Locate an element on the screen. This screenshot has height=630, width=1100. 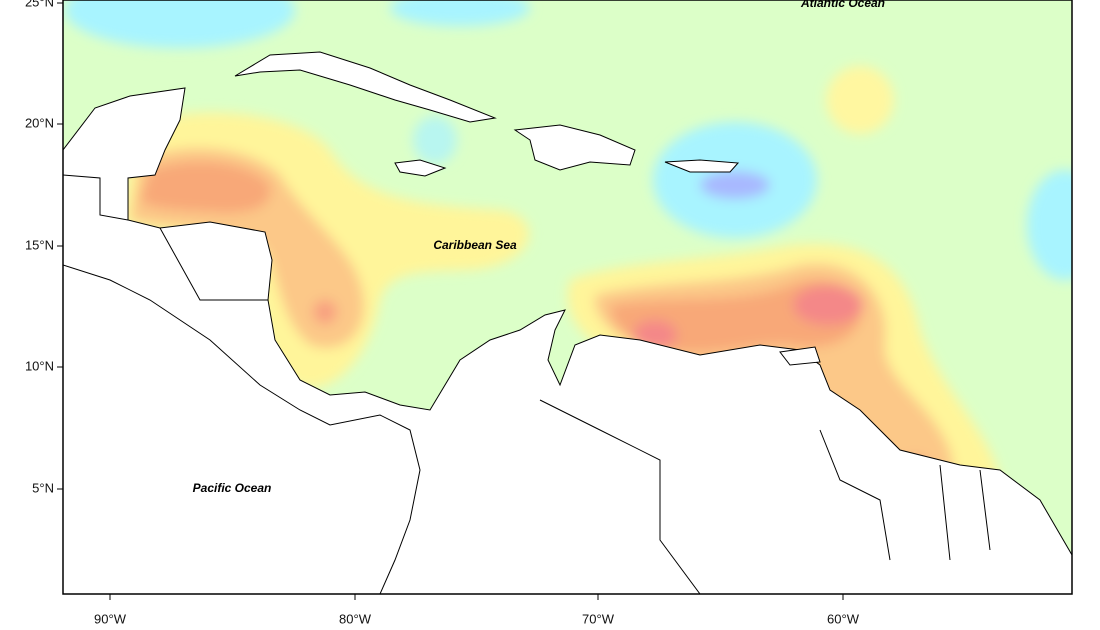
x-tick-label: 90°W is located at coordinates (110, 618).